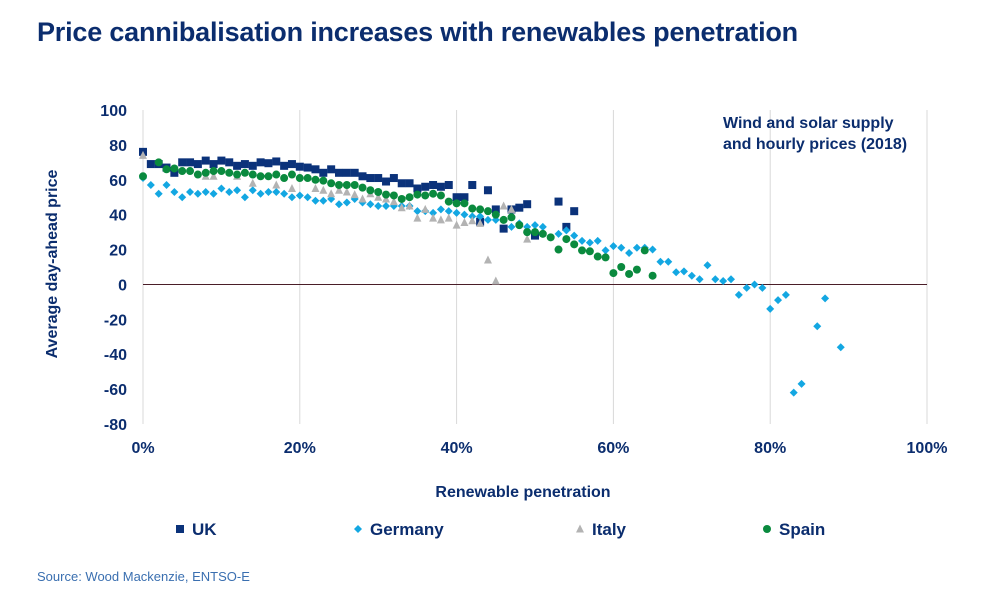 The image size is (1000, 600). I want to click on x-tick-label: 80%, so click(770, 448).